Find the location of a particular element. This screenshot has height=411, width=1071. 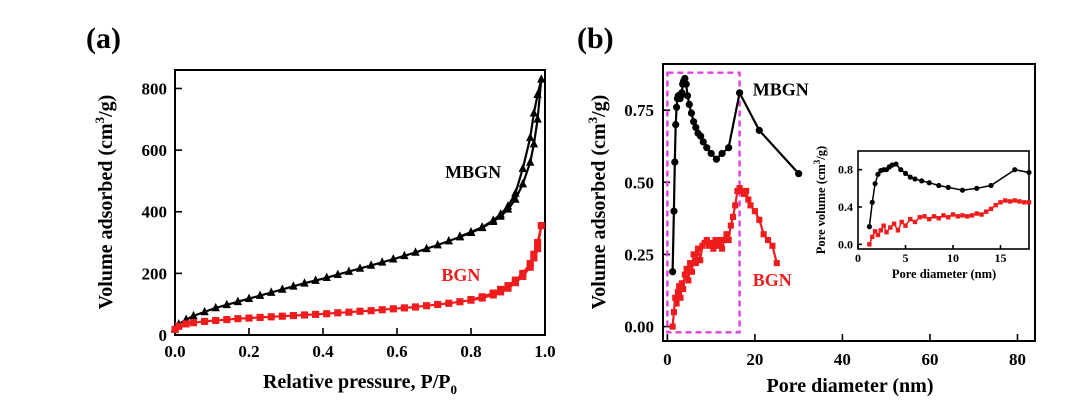

y-tick-label: 0 is located at coordinates (163, 335).